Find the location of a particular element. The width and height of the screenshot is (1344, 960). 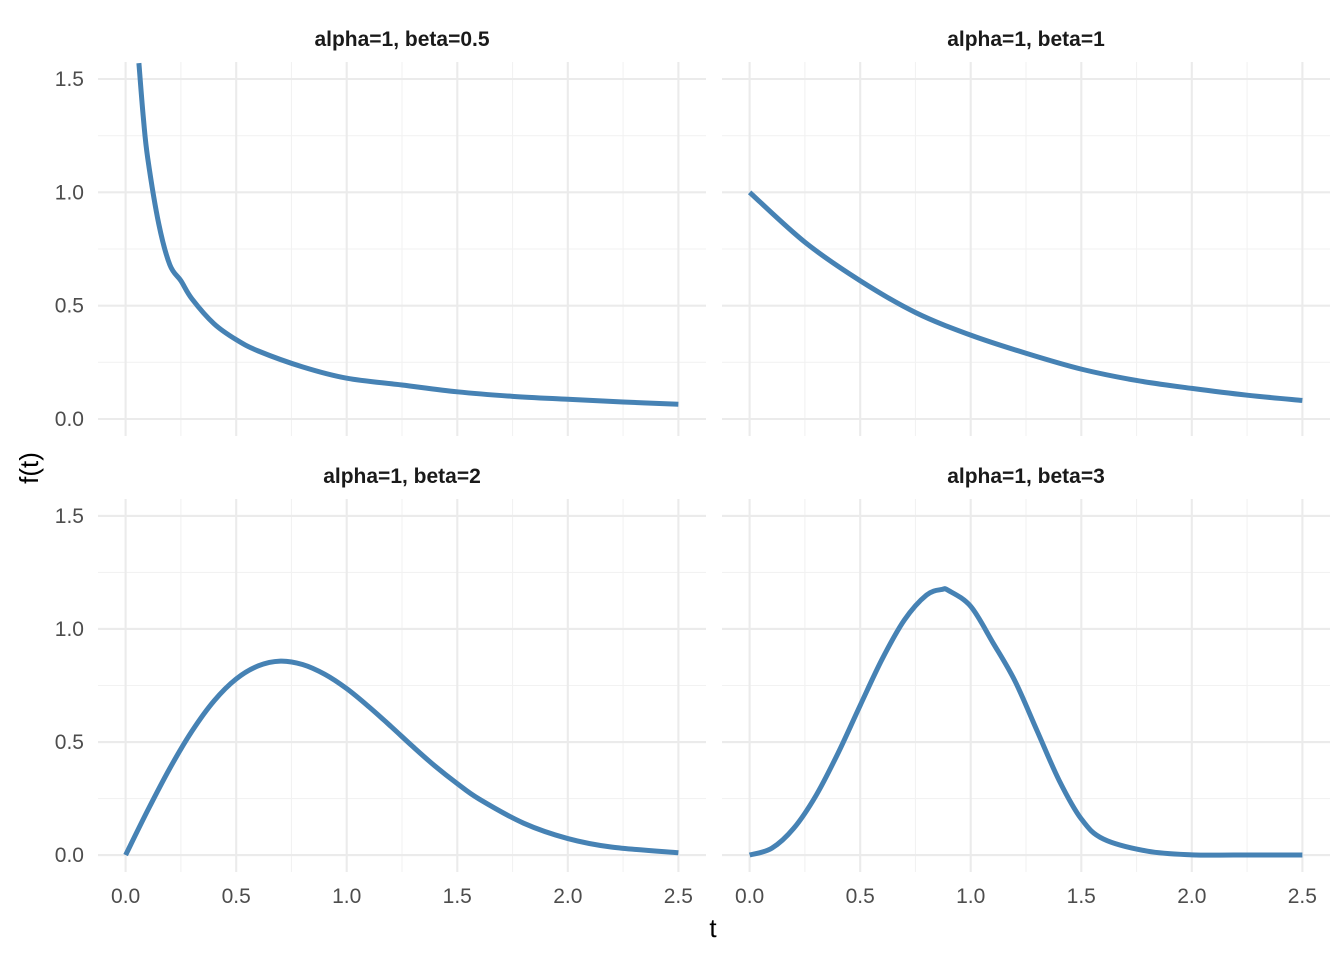

panel-title: alpha=1, beta=0.5 is located at coordinates (401, 39).